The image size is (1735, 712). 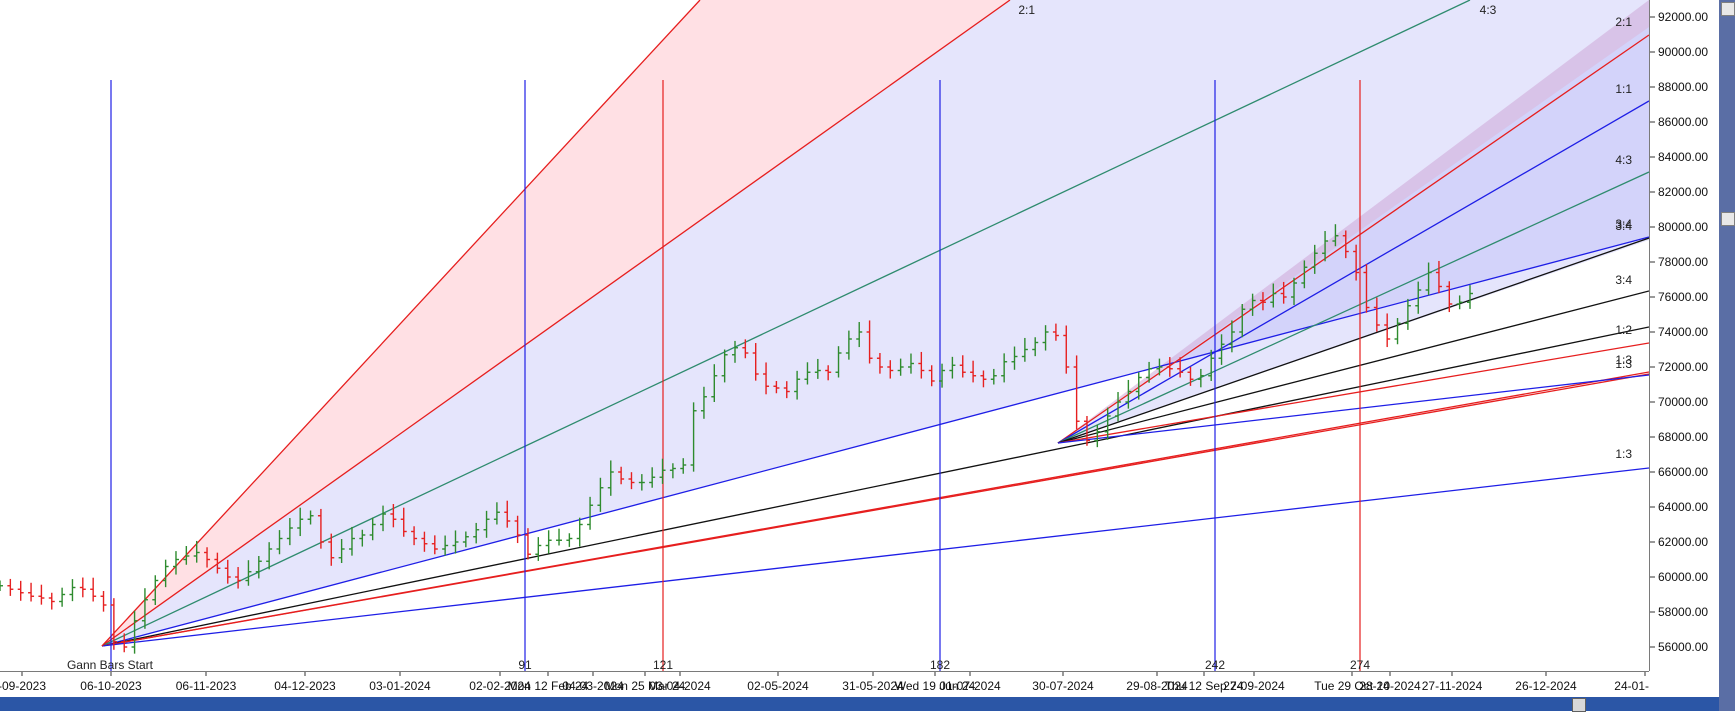 What do you see at coordinates (1683, 17) in the screenshot?
I see `price-tick-label: 92000.00` at bounding box center [1683, 17].